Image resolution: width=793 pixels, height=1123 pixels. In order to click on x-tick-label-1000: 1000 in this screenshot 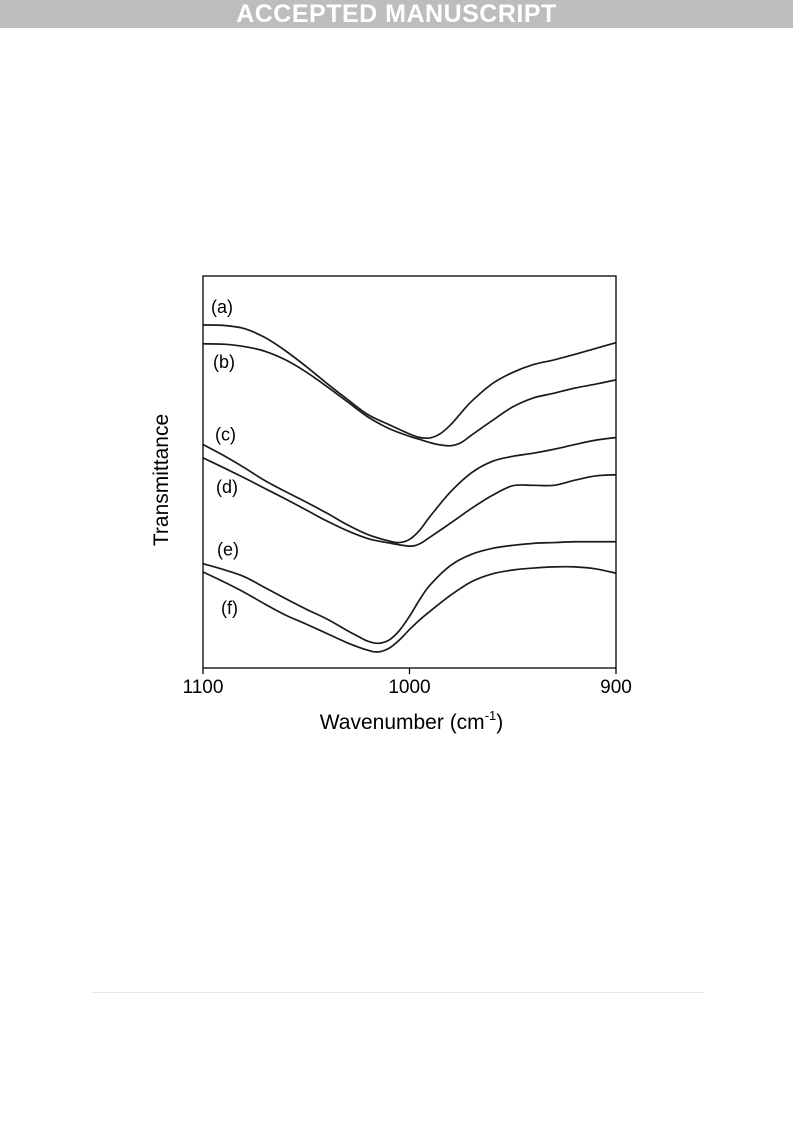, I will do `click(409, 687)`.